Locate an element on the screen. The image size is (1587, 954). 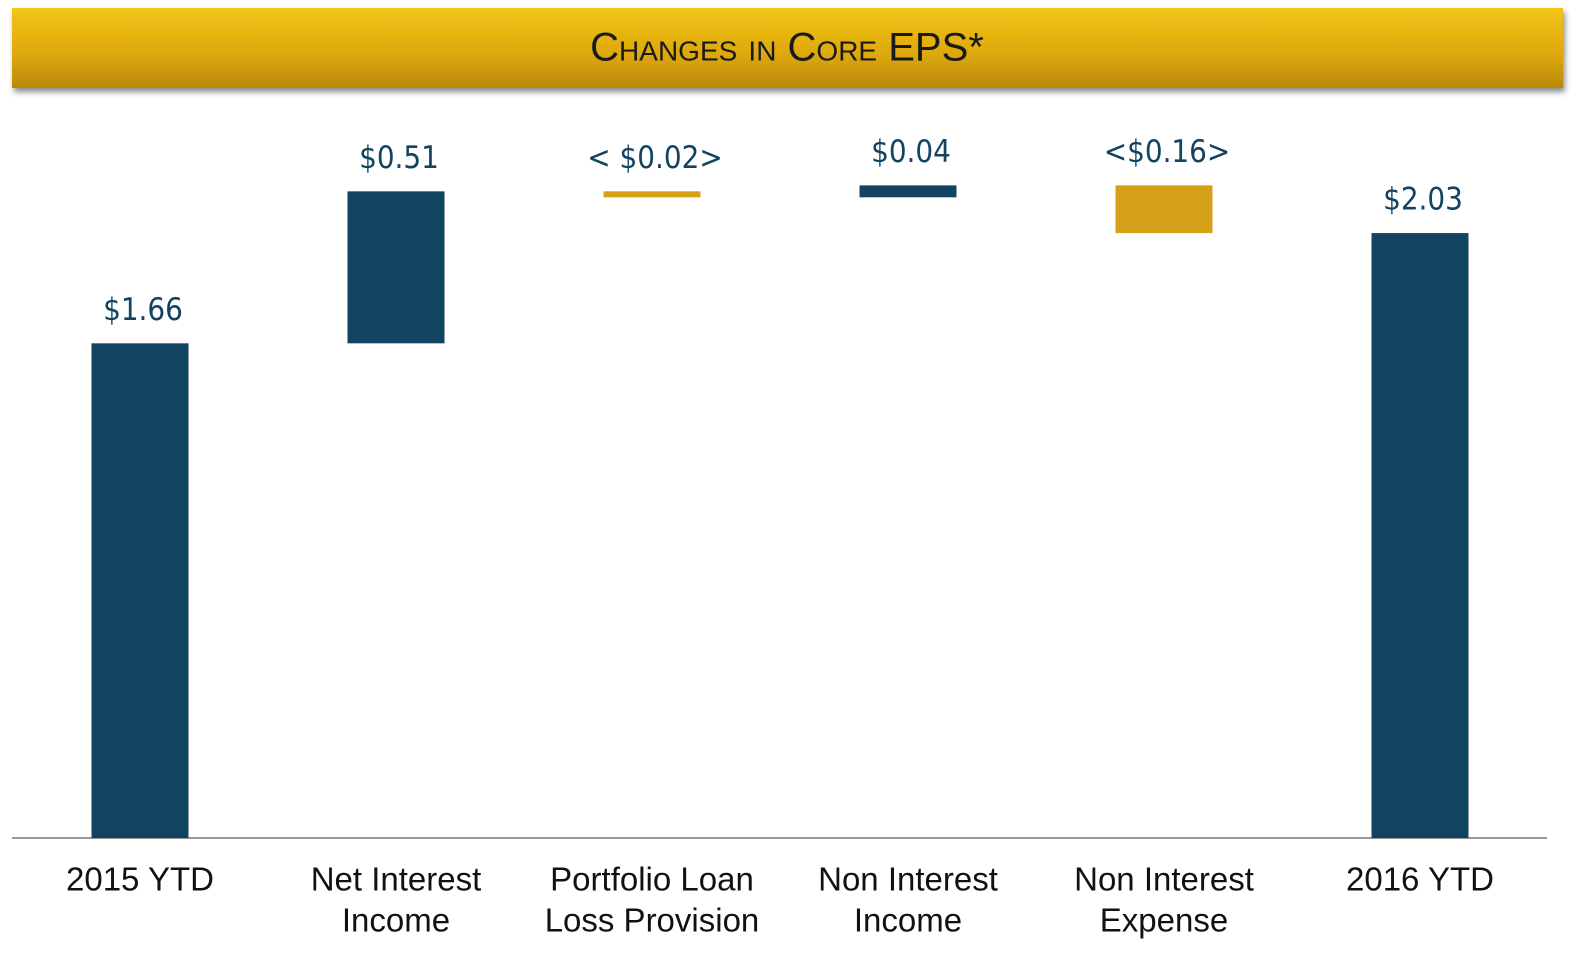
x-tick-label: Expense is located at coordinates (1164, 920).